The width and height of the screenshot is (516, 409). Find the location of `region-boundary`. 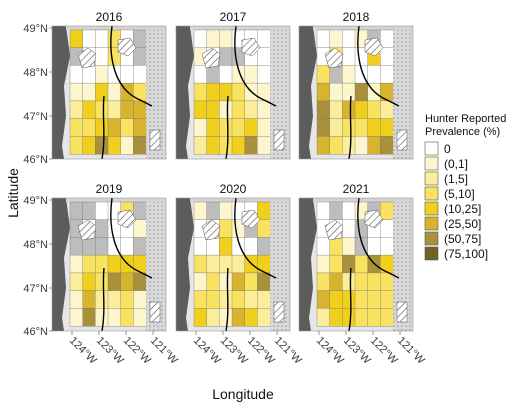

region-boundary is located at coordinates (103, 299).